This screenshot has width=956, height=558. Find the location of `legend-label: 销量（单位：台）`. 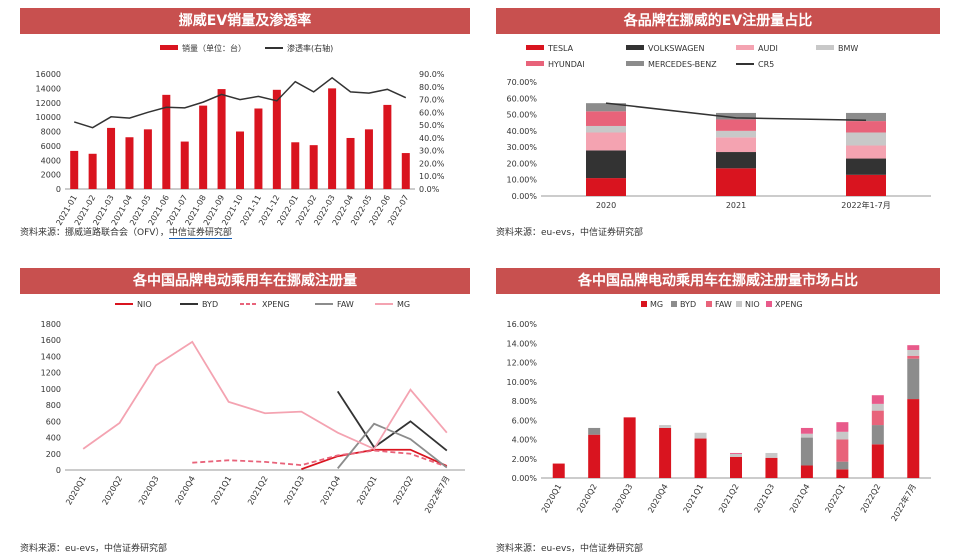

legend-label: 销量（单位：台） is located at coordinates (214, 48).